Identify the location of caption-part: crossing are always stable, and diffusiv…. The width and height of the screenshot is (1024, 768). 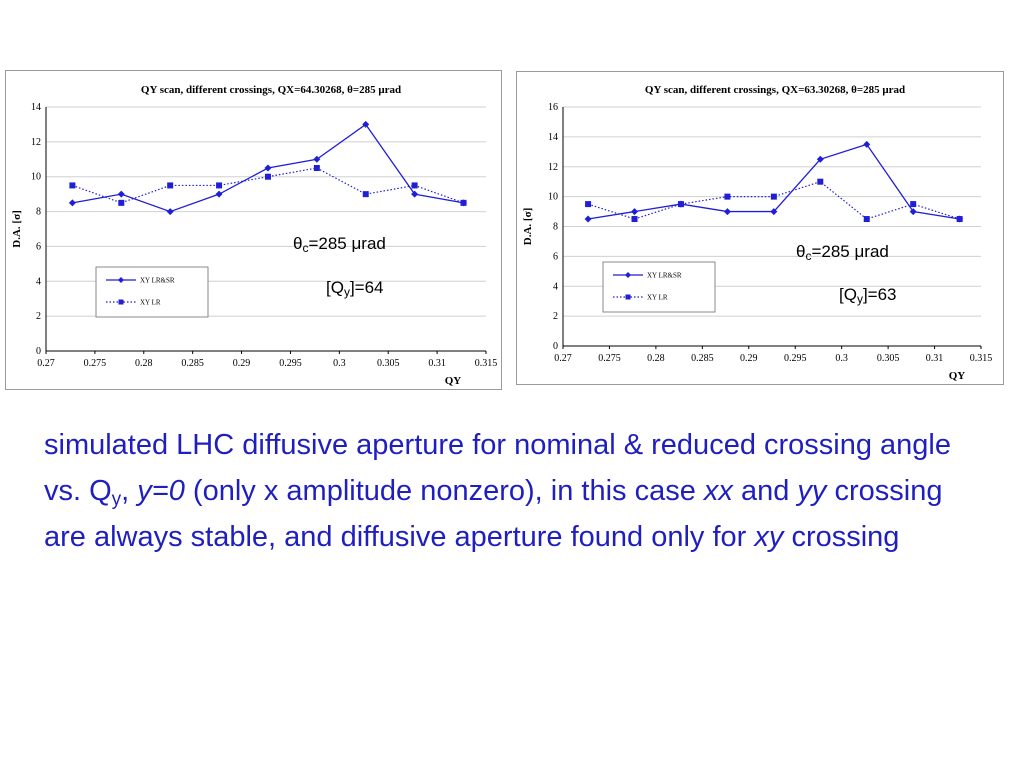
(493, 514).